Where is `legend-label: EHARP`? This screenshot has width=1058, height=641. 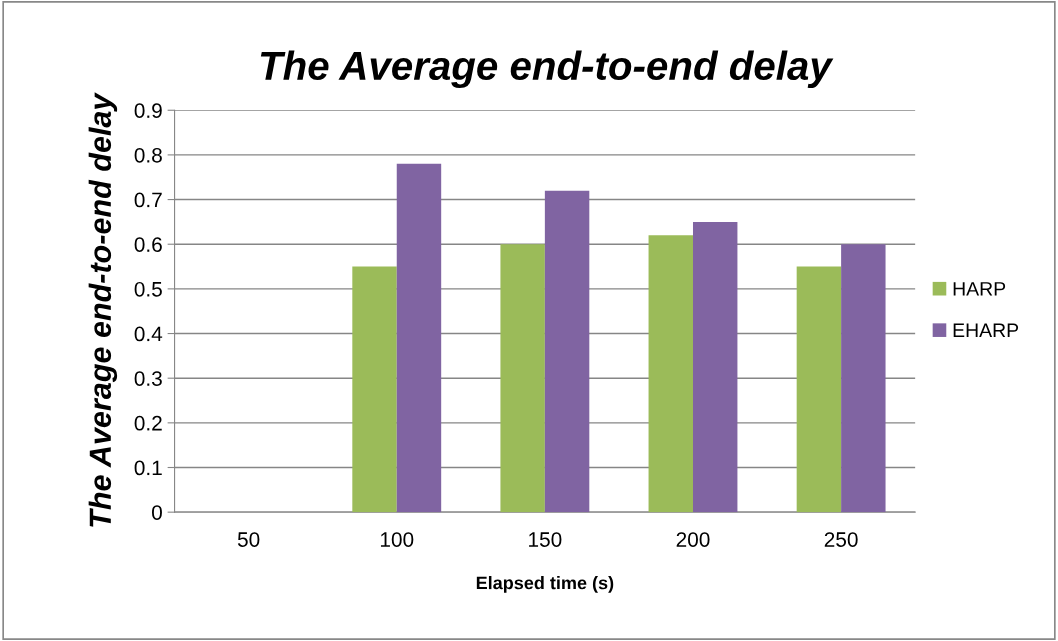
legend-label: EHARP is located at coordinates (986, 330).